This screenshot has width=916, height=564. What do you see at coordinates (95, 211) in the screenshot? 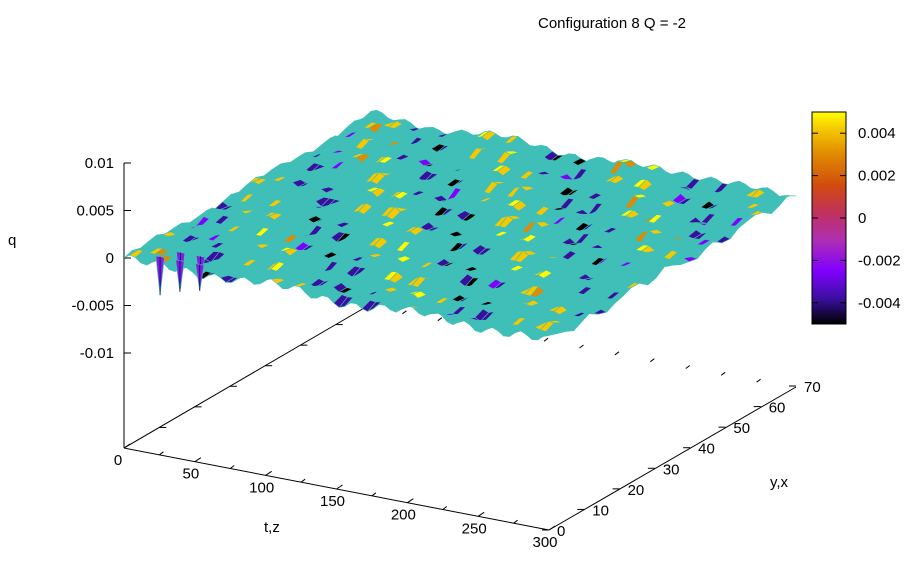
I see `z-tick-label: 0.005` at bounding box center [95, 211].